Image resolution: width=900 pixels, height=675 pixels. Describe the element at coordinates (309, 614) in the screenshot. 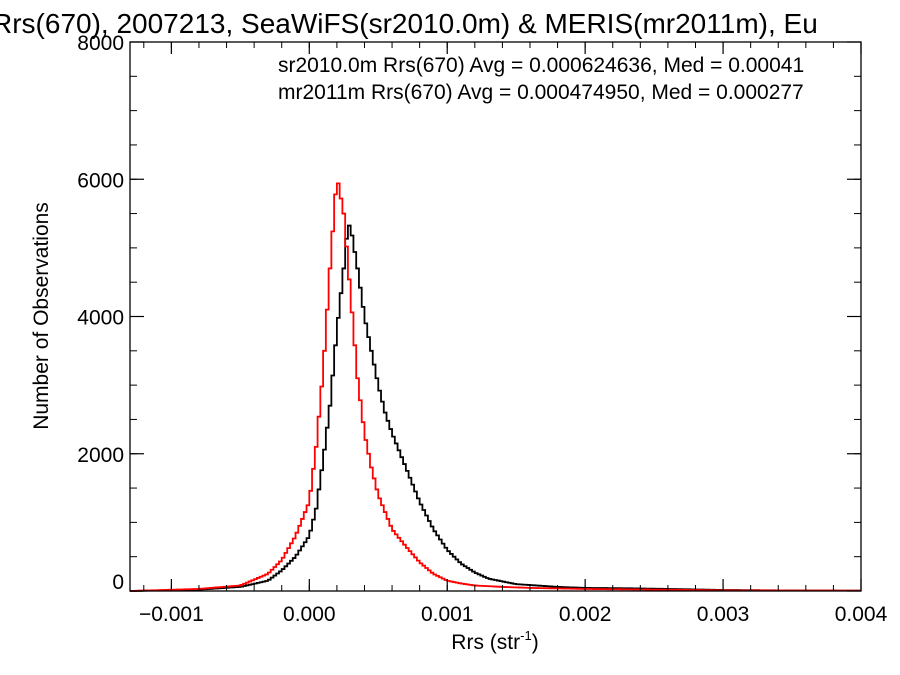

I see `x-tick-label: 0.000` at that location.